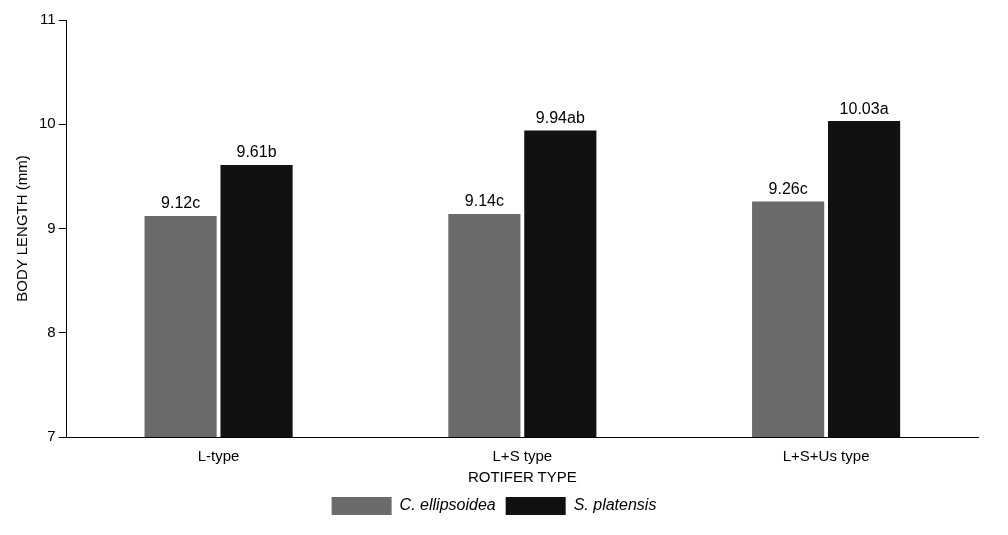 The image size is (1008, 535). Describe the element at coordinates (615, 505) in the screenshot. I see `legend-label: S. platensis` at that location.